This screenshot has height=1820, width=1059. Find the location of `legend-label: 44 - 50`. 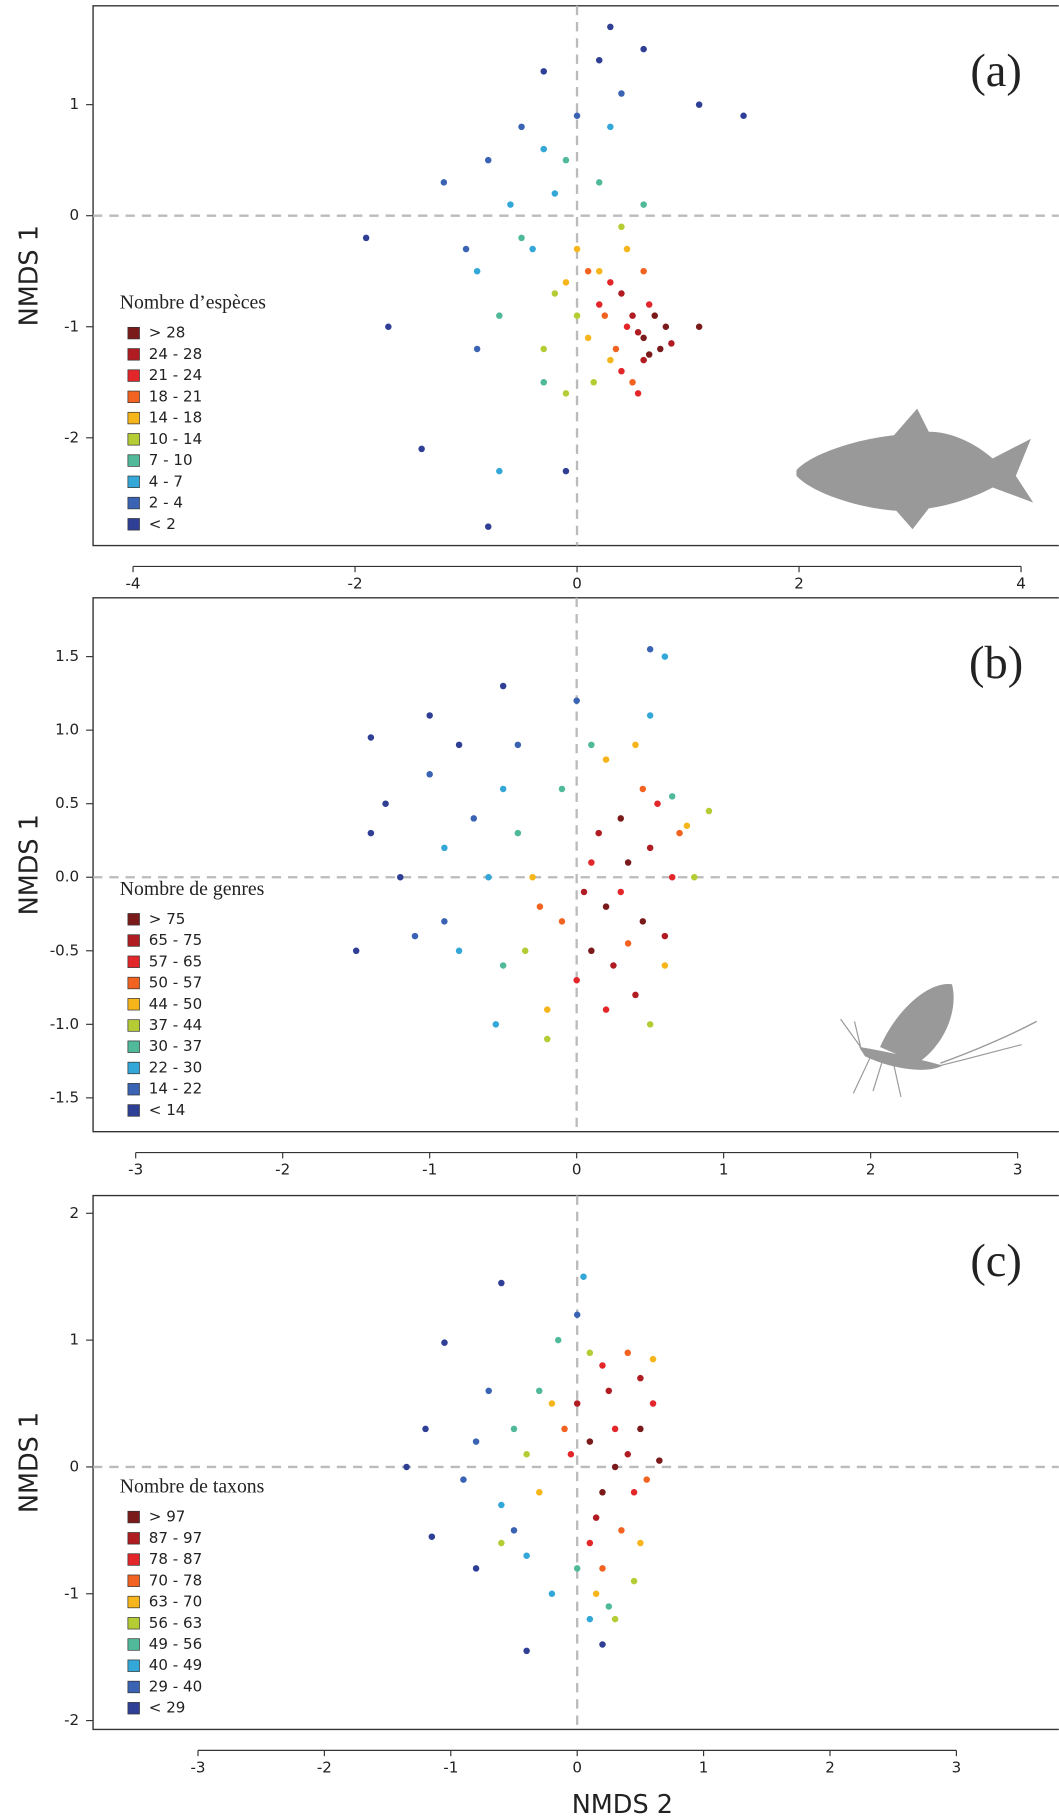

legend-label: 44 - 50 is located at coordinates (175, 1004).